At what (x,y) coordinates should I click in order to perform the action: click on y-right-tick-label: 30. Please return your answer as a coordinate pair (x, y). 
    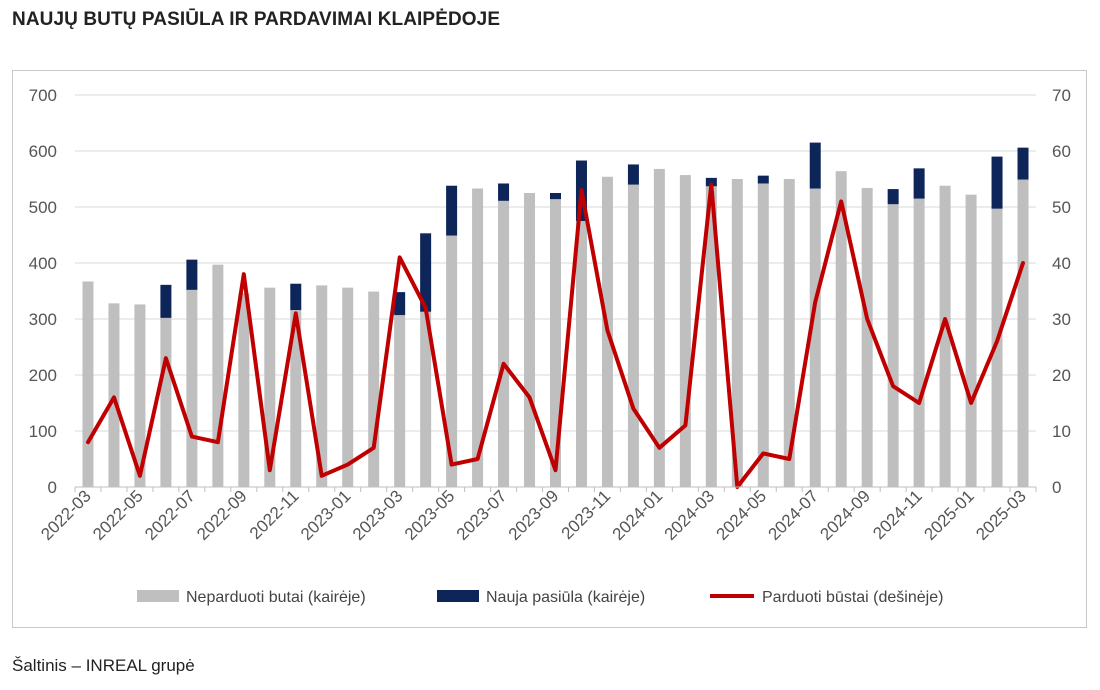
    Looking at the image, I should click on (1061, 319).